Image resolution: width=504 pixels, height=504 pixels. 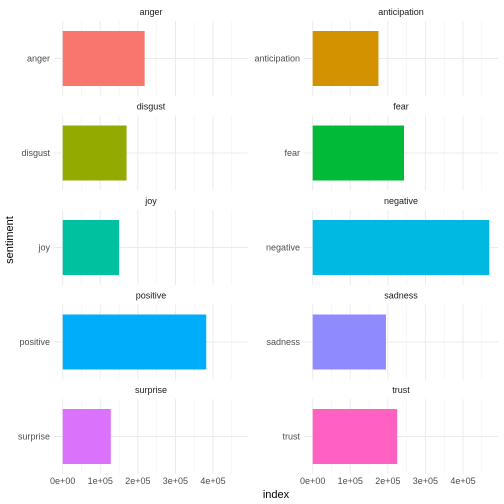 What do you see at coordinates (283, 248) in the screenshot?
I see `y-tick-label: negative` at bounding box center [283, 248].